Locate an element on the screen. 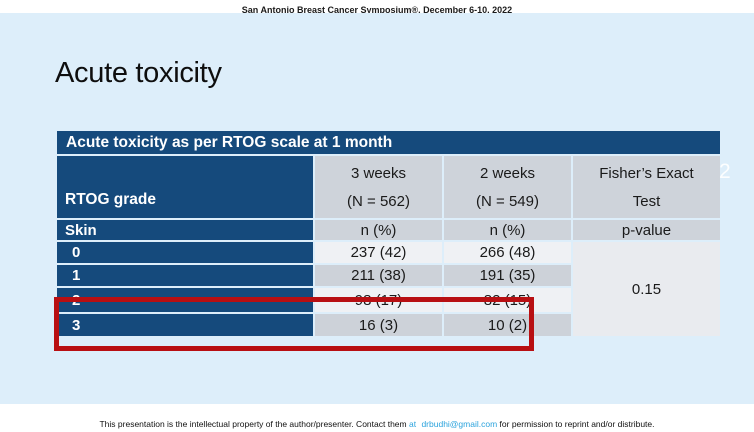 This screenshot has width=754, height=432. column-header-2-weeks: 2 weeks (N = 549) is located at coordinates (507, 187).